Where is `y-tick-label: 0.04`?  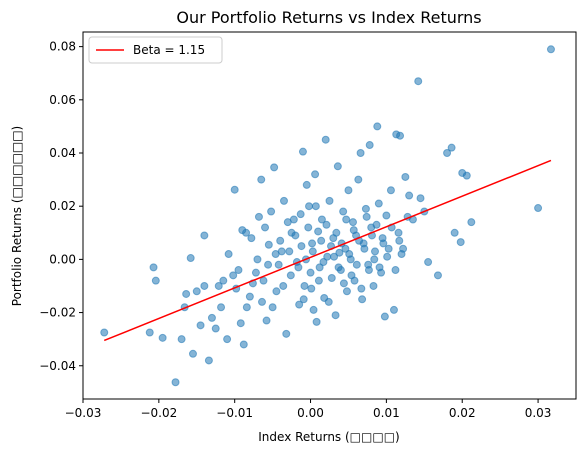
y-tick-label: 0.04 is located at coordinates (62, 153).